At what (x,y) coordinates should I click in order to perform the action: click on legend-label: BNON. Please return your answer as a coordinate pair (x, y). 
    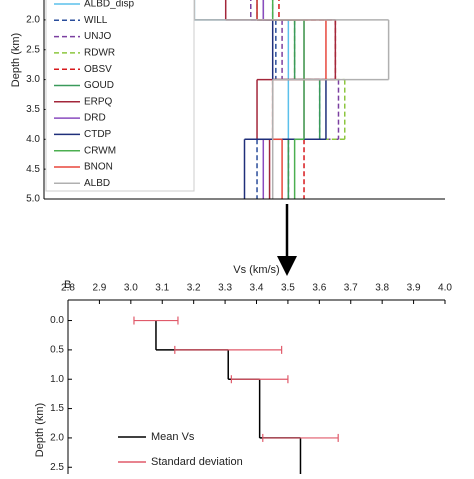
    Looking at the image, I should click on (98, 167).